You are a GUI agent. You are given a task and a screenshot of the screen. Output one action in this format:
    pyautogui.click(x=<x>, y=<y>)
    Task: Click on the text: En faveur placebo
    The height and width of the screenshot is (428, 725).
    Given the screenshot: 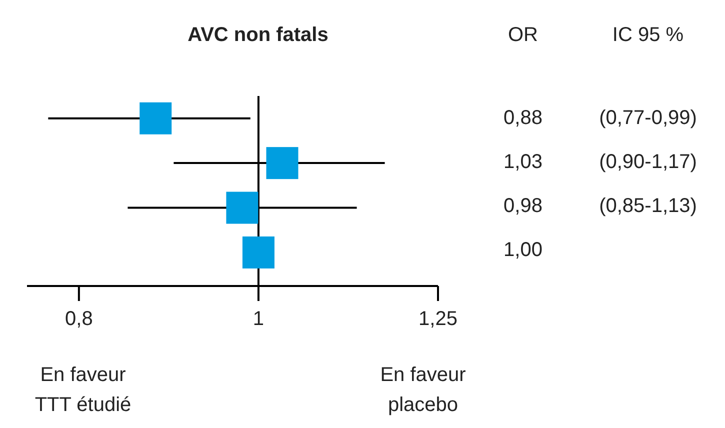 What is the action you would take?
    pyautogui.click(x=423, y=390)
    